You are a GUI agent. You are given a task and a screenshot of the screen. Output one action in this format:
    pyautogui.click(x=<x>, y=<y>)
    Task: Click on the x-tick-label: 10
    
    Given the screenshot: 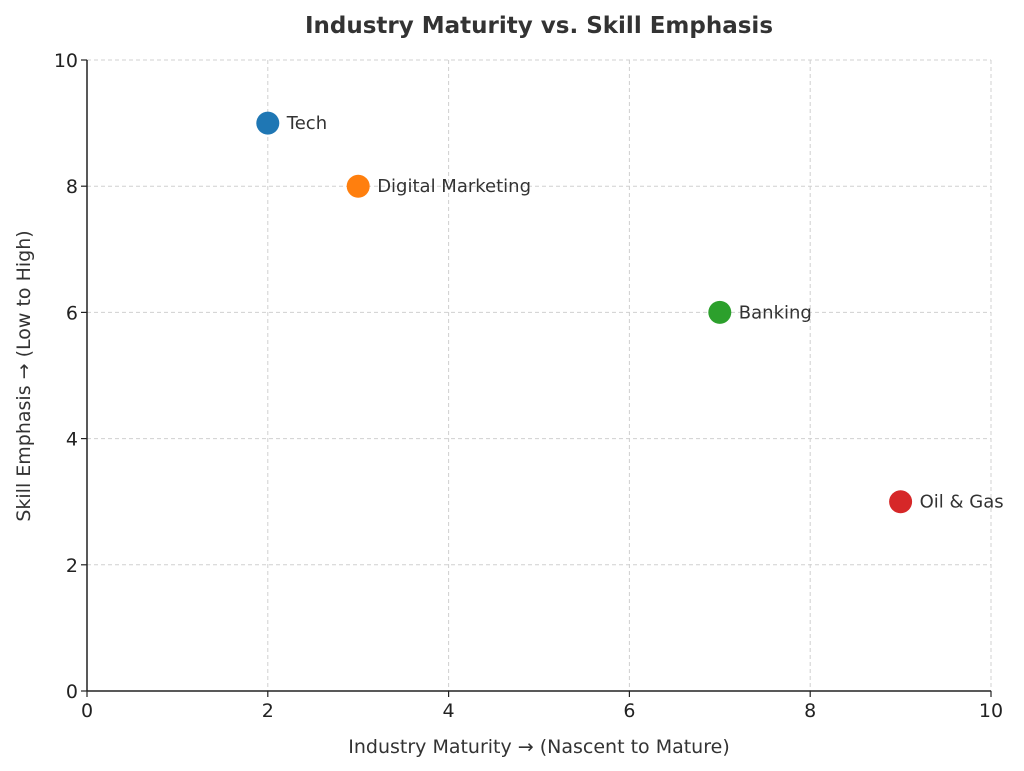 What is the action you would take?
    pyautogui.click(x=991, y=711)
    